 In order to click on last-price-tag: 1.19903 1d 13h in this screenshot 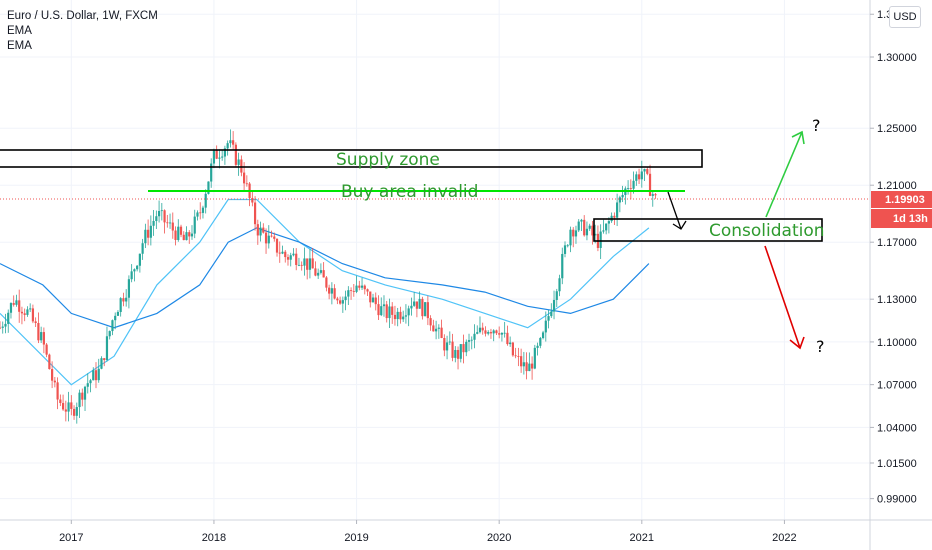, I will do `click(901, 209)`.